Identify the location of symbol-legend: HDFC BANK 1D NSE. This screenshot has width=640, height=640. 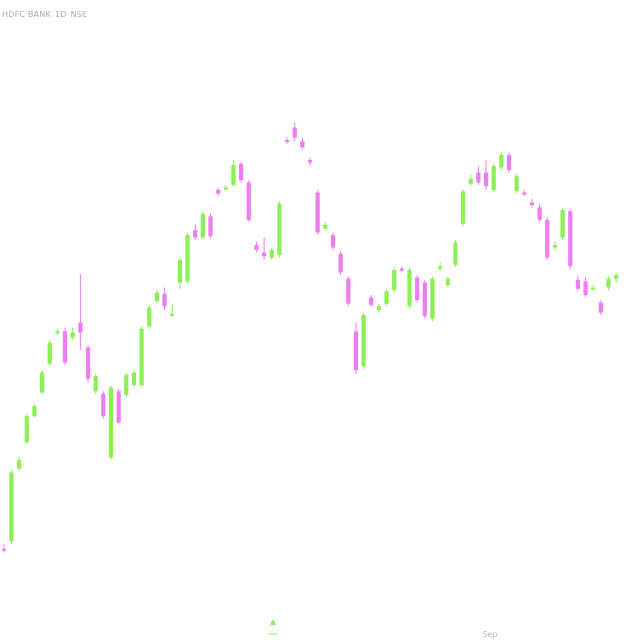
(46, 14).